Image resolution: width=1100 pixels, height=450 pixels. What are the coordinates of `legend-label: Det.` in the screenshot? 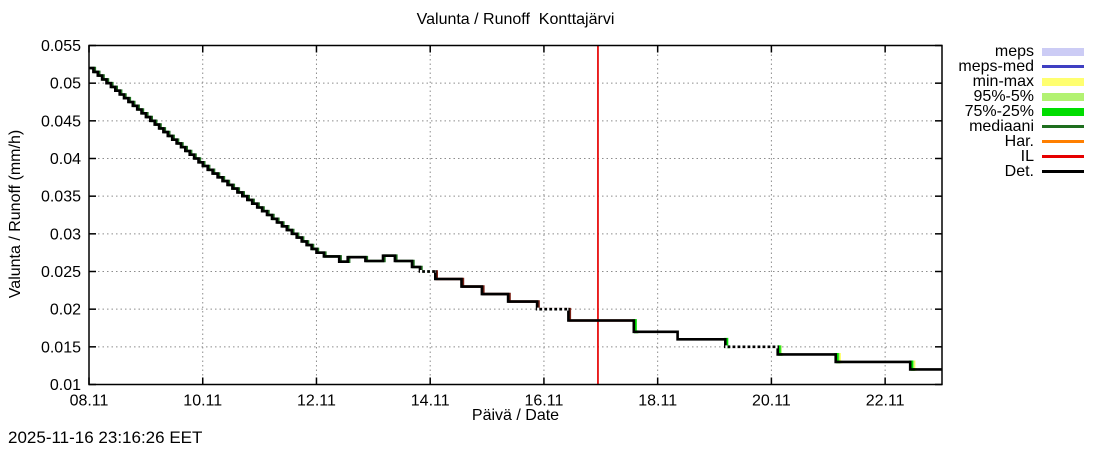 It's located at (1019, 171).